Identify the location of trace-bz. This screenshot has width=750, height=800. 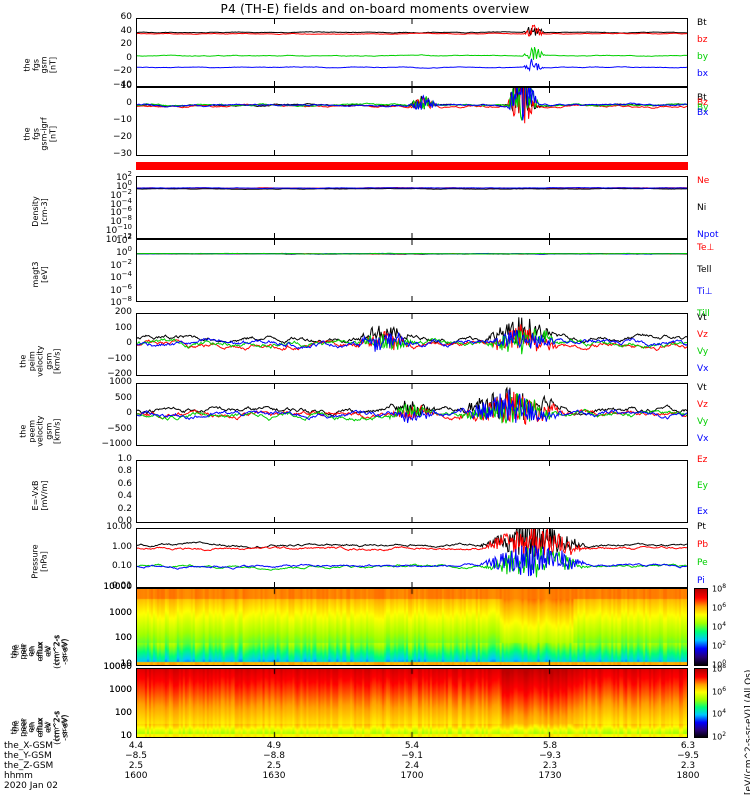
(412, 30).